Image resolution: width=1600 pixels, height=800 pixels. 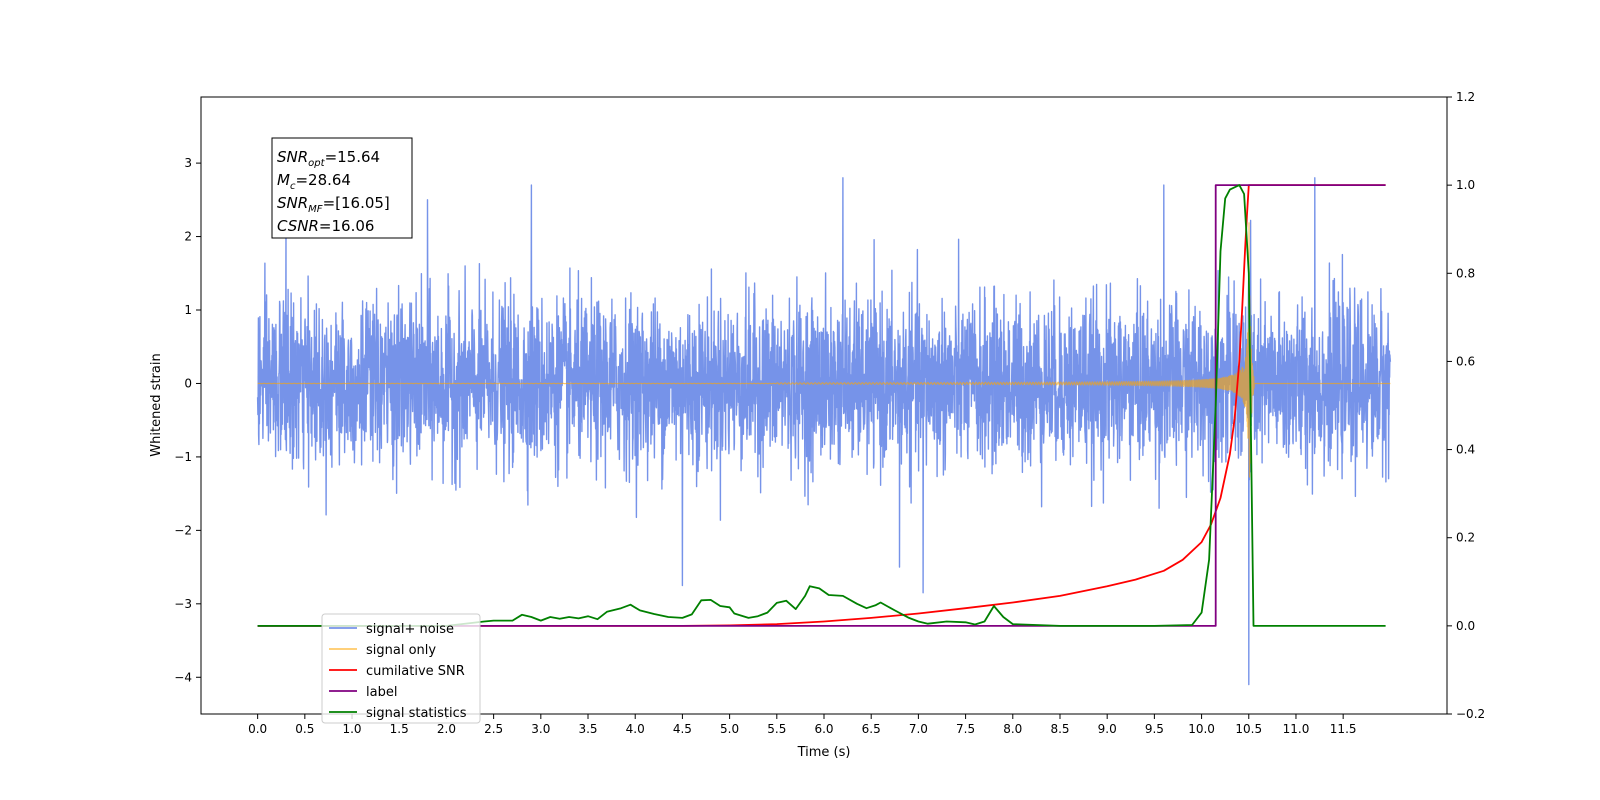 What do you see at coordinates (333, 204) in the screenshot?
I see `stats-line: SNRMF=[16.05]` at bounding box center [333, 204].